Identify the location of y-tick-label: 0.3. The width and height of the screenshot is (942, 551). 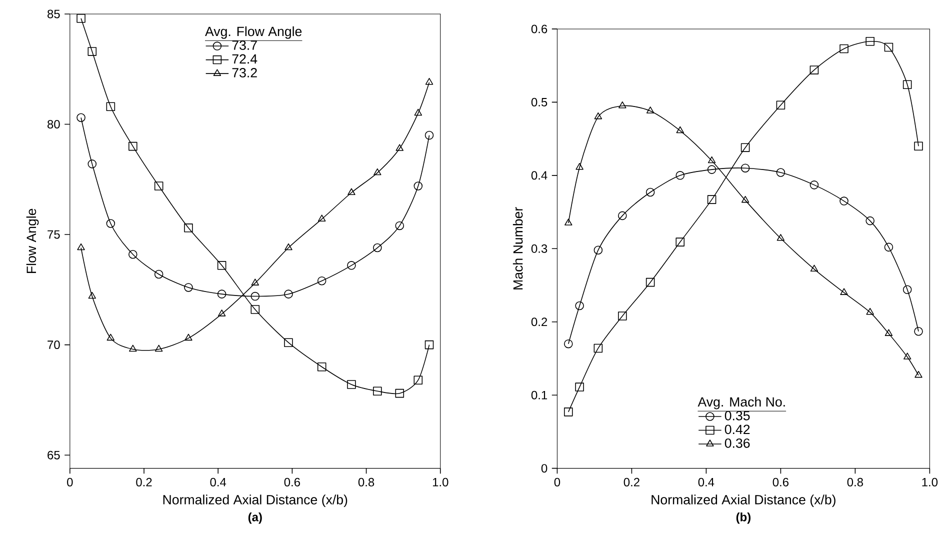
(539, 248).